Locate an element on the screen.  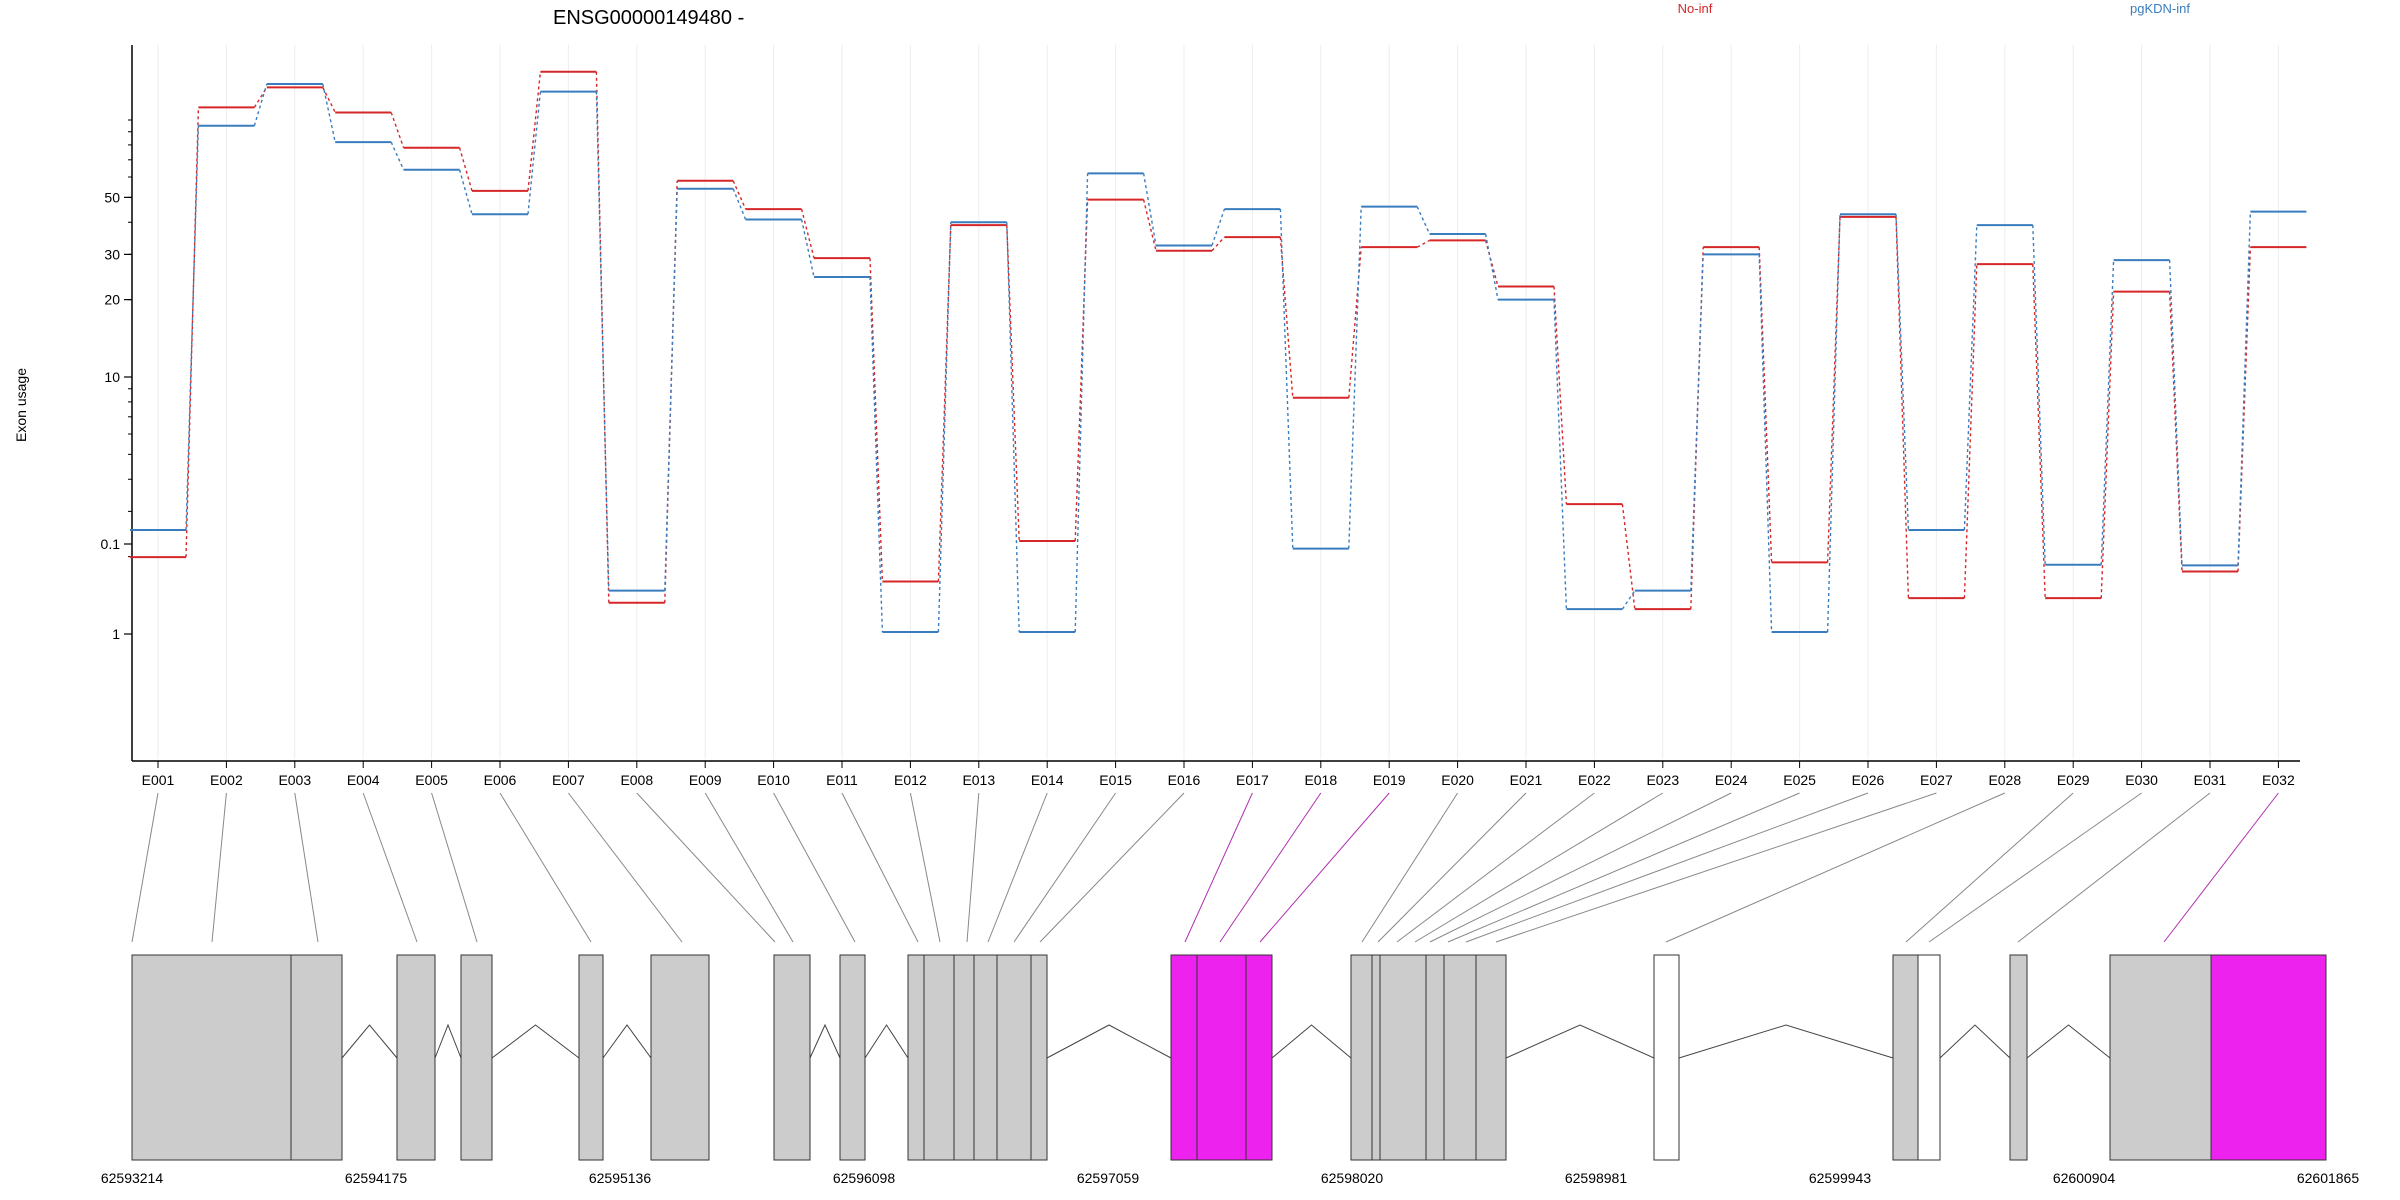
x-tick-label-e008: E008 is located at coordinates (636, 780).